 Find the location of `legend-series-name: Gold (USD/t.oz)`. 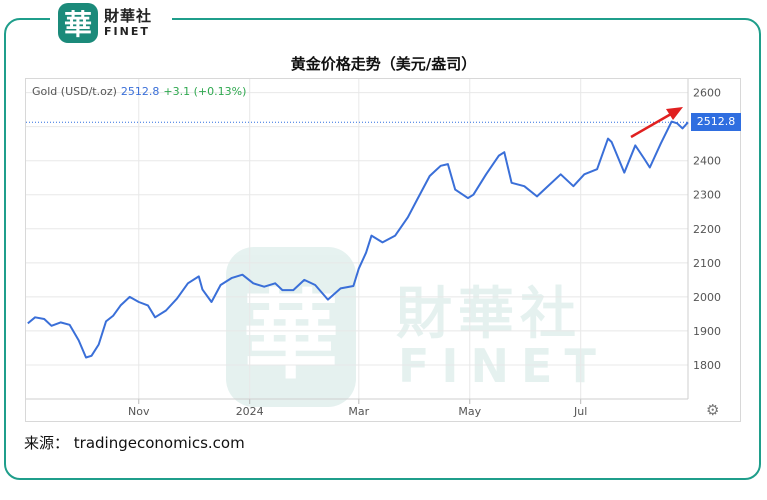

legend-series-name: Gold (USD/t.oz) is located at coordinates (74, 91).